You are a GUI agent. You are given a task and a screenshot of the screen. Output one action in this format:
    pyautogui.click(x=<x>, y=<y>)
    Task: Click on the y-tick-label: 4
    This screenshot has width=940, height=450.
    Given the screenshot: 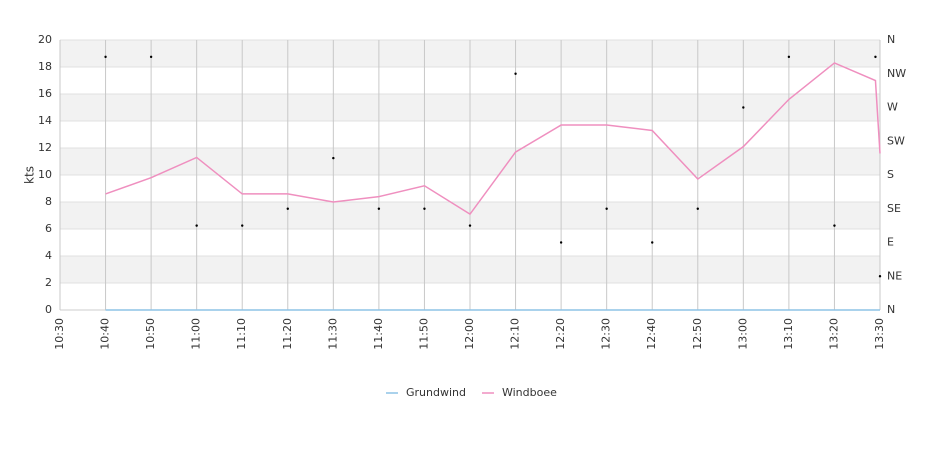 What is the action you would take?
    pyautogui.click(x=48, y=255)
    